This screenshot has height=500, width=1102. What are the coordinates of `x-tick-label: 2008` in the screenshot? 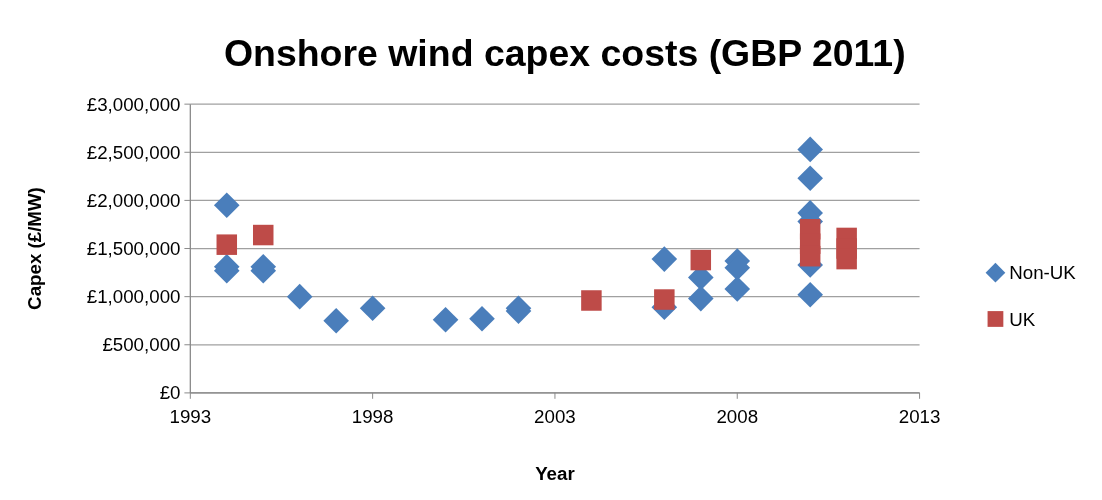 It's located at (737, 417).